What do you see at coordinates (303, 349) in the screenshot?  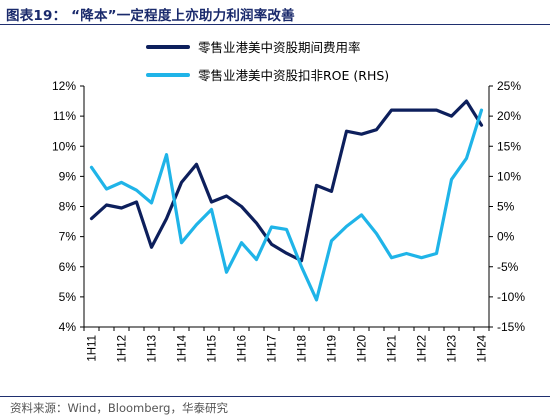 I see `x-tick-label: 1H18` at bounding box center [303, 349].